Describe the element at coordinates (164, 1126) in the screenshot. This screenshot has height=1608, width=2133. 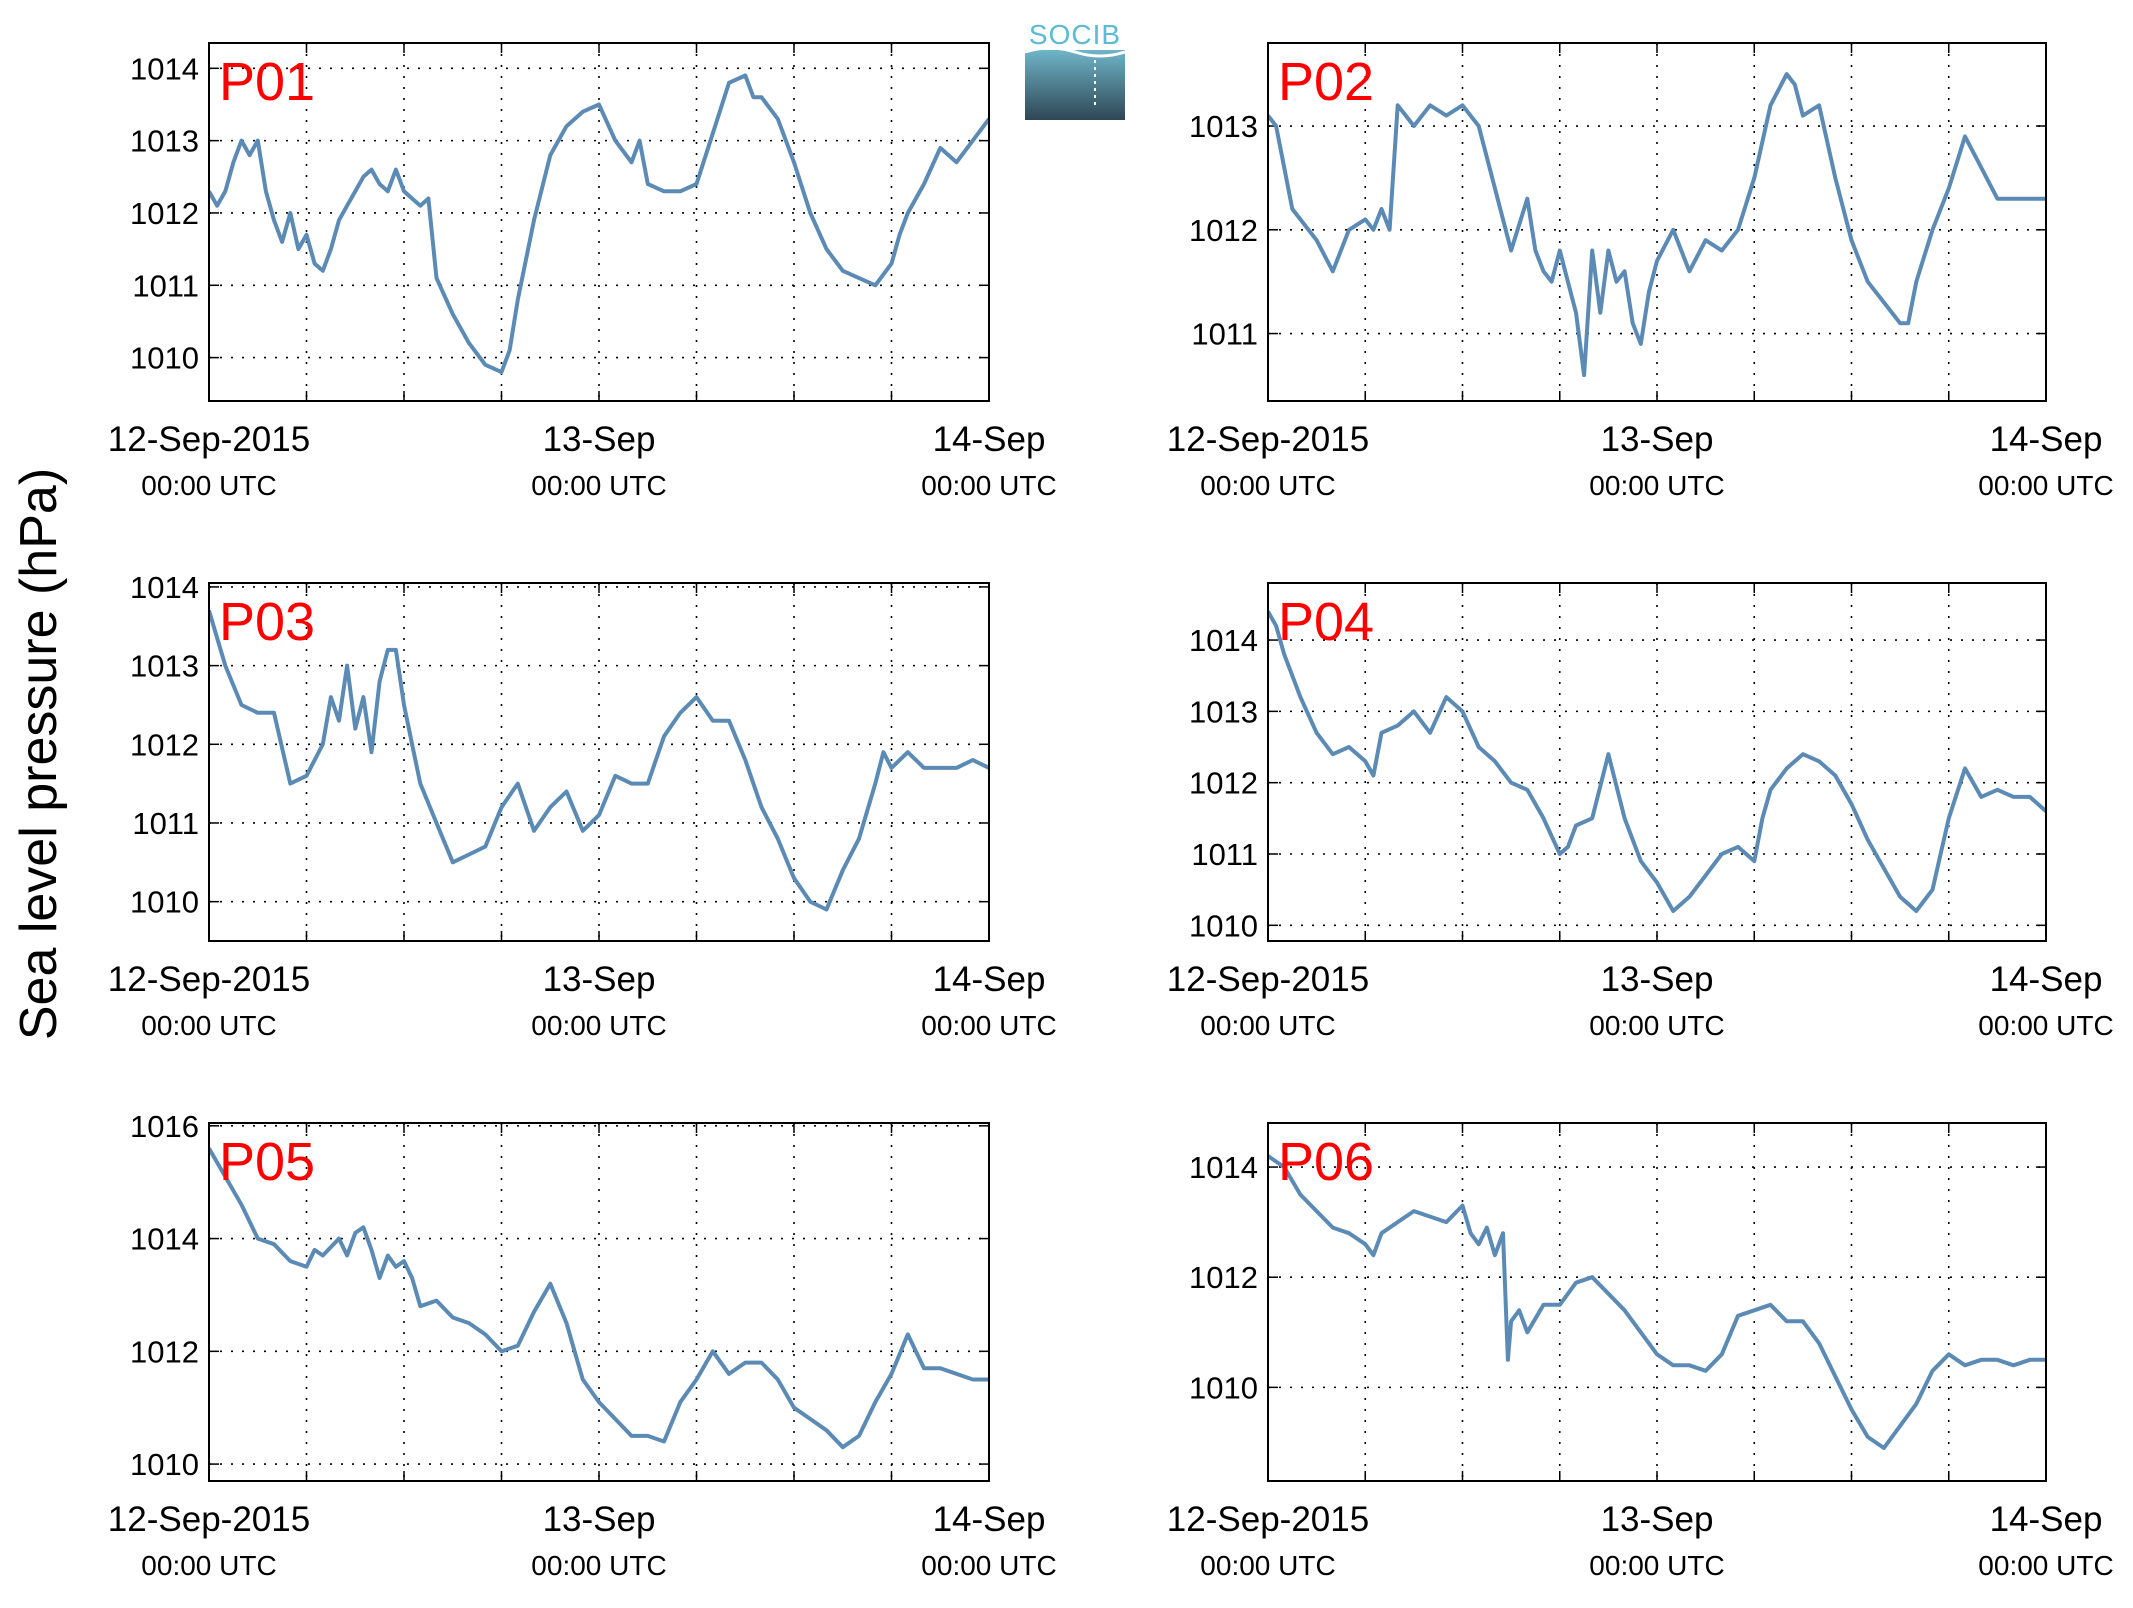
I see `y-tick-label: 1016` at that location.